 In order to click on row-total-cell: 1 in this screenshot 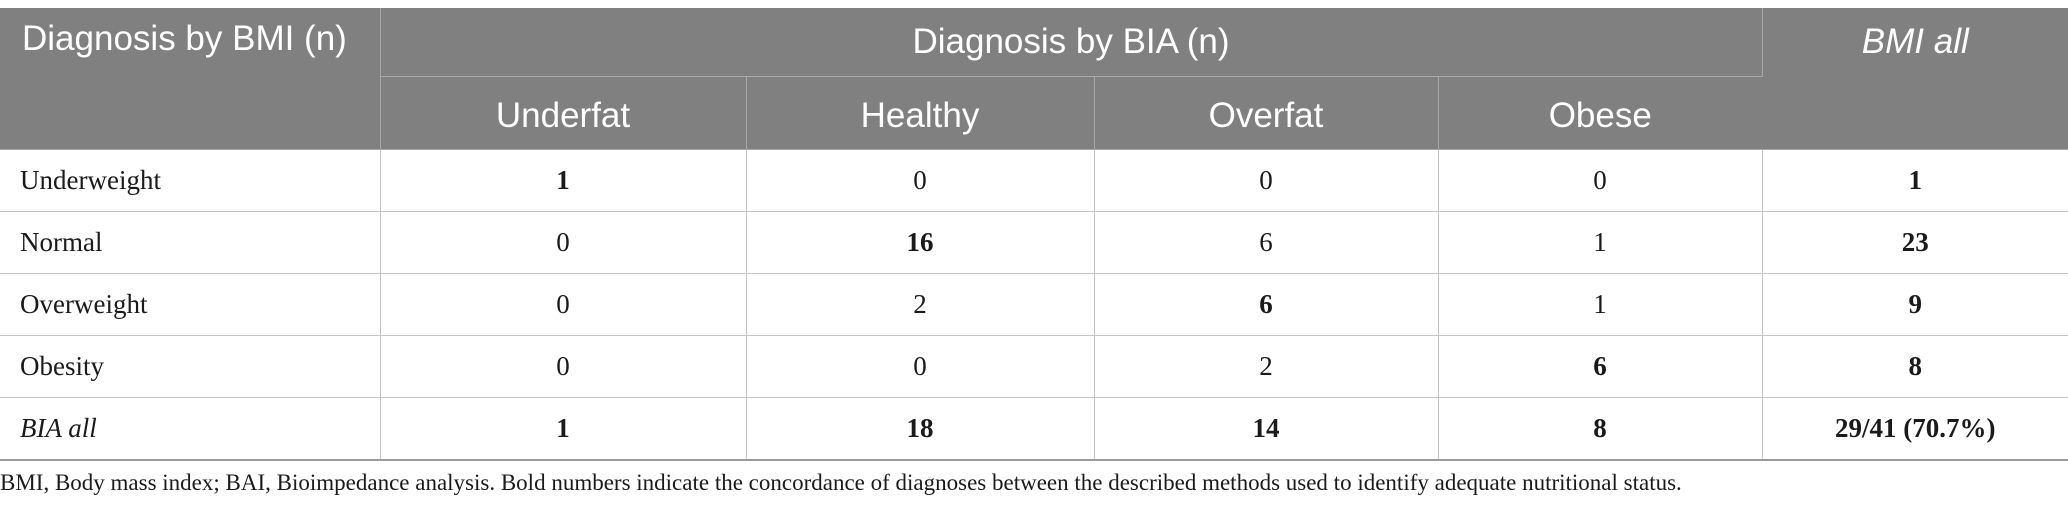, I will do `click(1915, 180)`.